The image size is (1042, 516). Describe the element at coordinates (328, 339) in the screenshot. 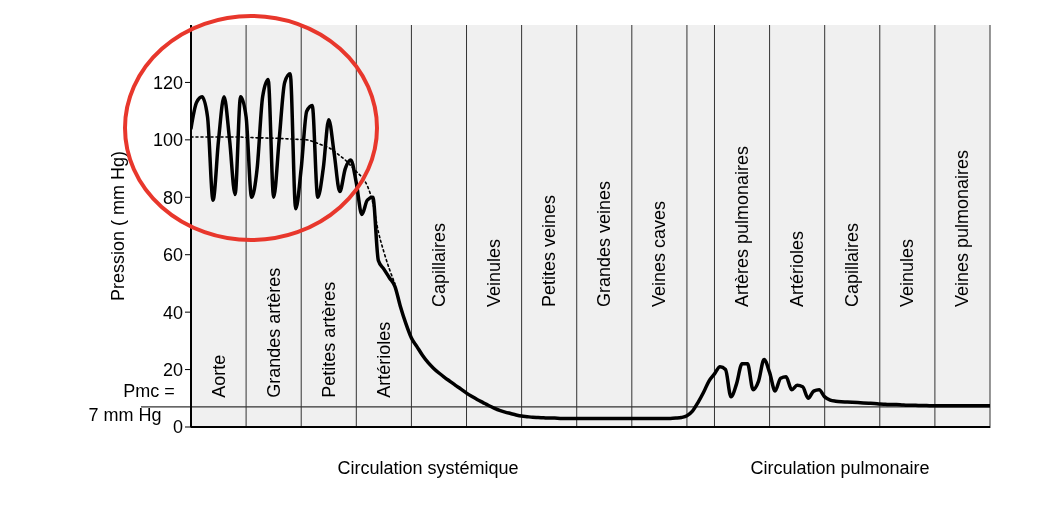

I see `x-tick-label: Petites artères` at that location.